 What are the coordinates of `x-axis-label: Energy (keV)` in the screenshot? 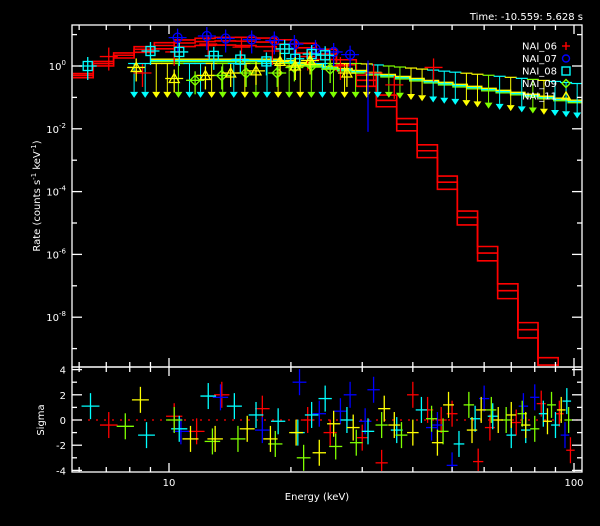 It's located at (317, 497).